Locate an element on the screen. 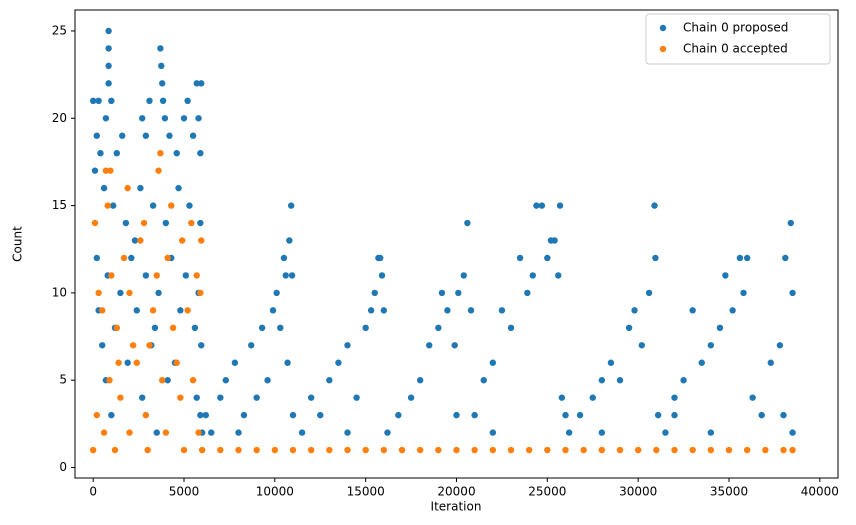  x-tick-label: 30000 is located at coordinates (638, 492).